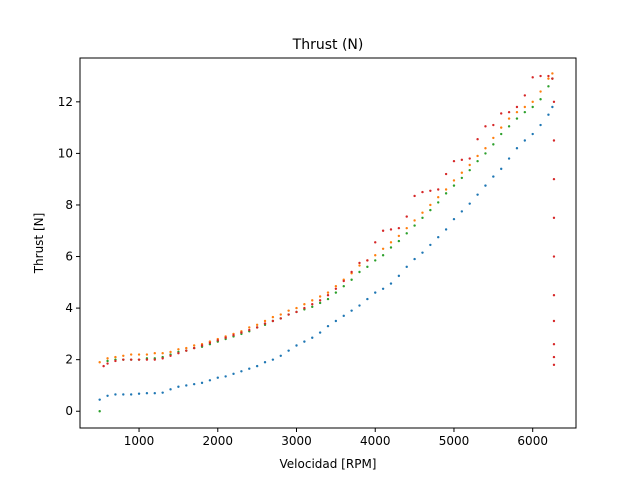 The height and width of the screenshot is (480, 640). What do you see at coordinates (65, 153) in the screenshot?
I see `y-tick-label: 10` at bounding box center [65, 153].